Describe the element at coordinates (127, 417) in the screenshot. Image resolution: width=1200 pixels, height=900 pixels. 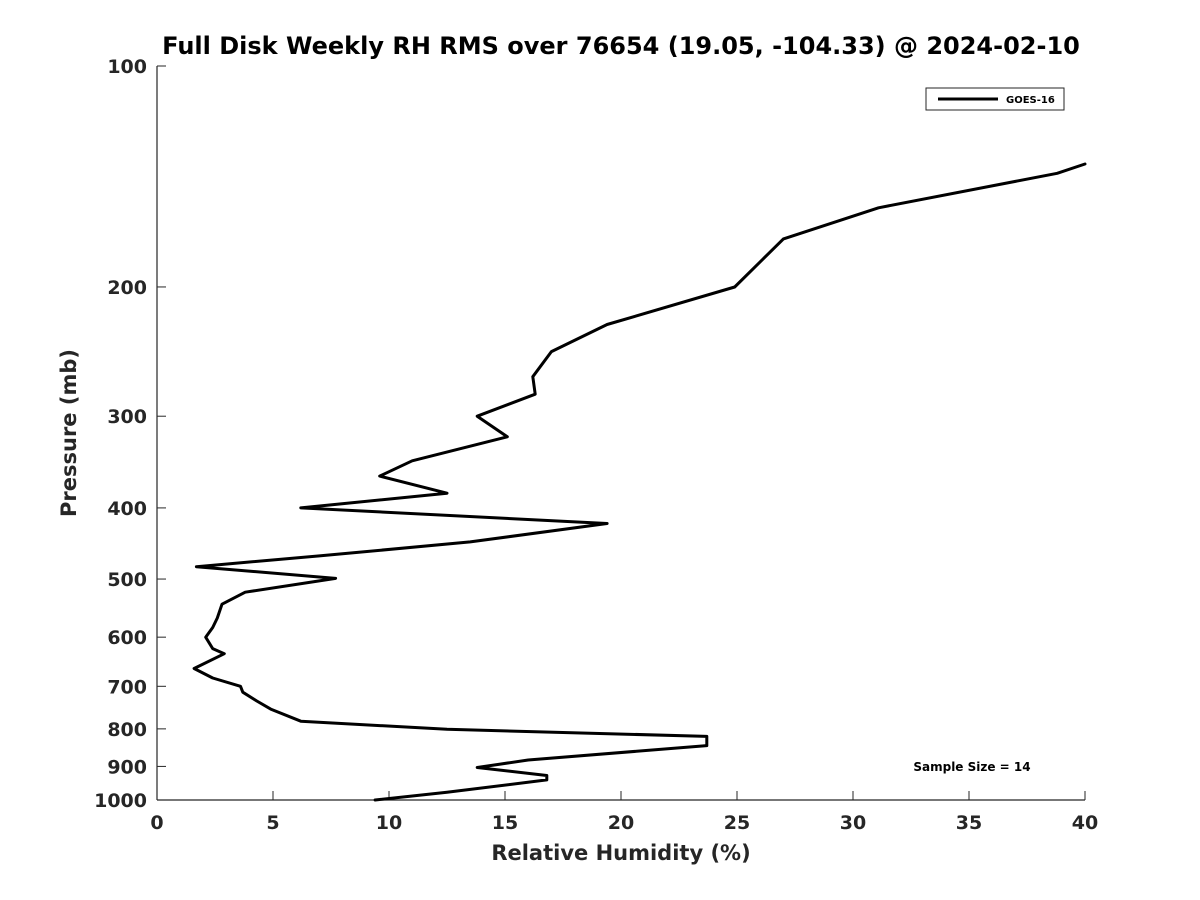
I see `y-tick-label: 300` at that location.